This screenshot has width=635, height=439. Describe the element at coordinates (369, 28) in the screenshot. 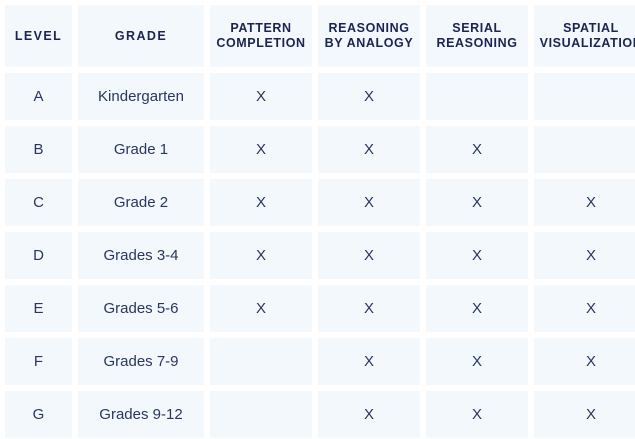

I see `header-analogy-line1: REASONING` at that location.